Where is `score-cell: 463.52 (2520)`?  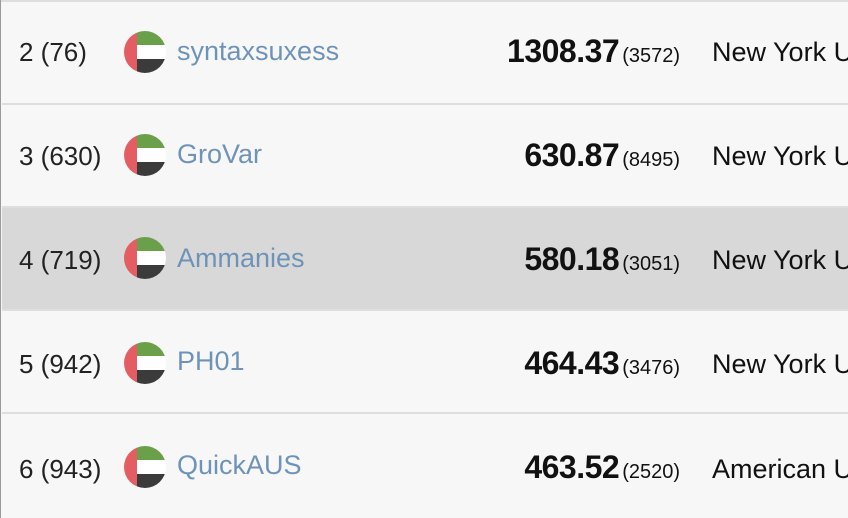
score-cell: 463.52 (2520) is located at coordinates (602, 467).